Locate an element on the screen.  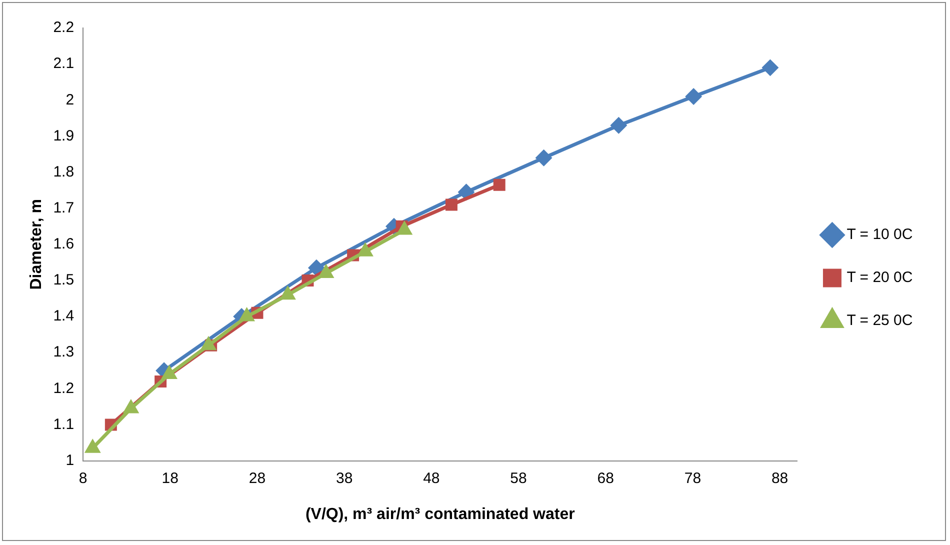
x-tick-label: 78 is located at coordinates (693, 478).